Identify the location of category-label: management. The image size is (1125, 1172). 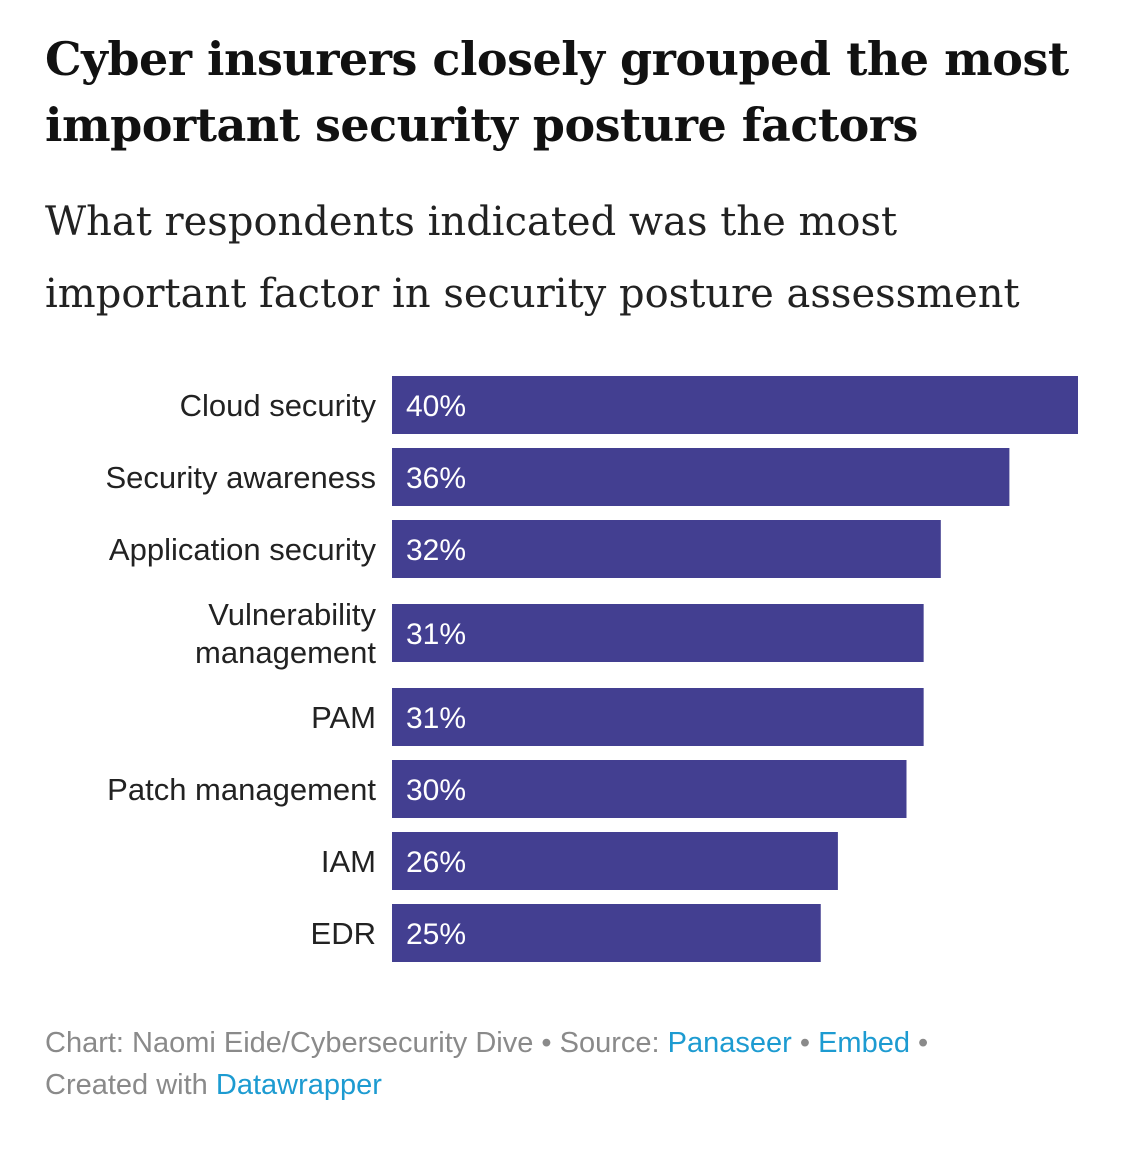
(285, 652).